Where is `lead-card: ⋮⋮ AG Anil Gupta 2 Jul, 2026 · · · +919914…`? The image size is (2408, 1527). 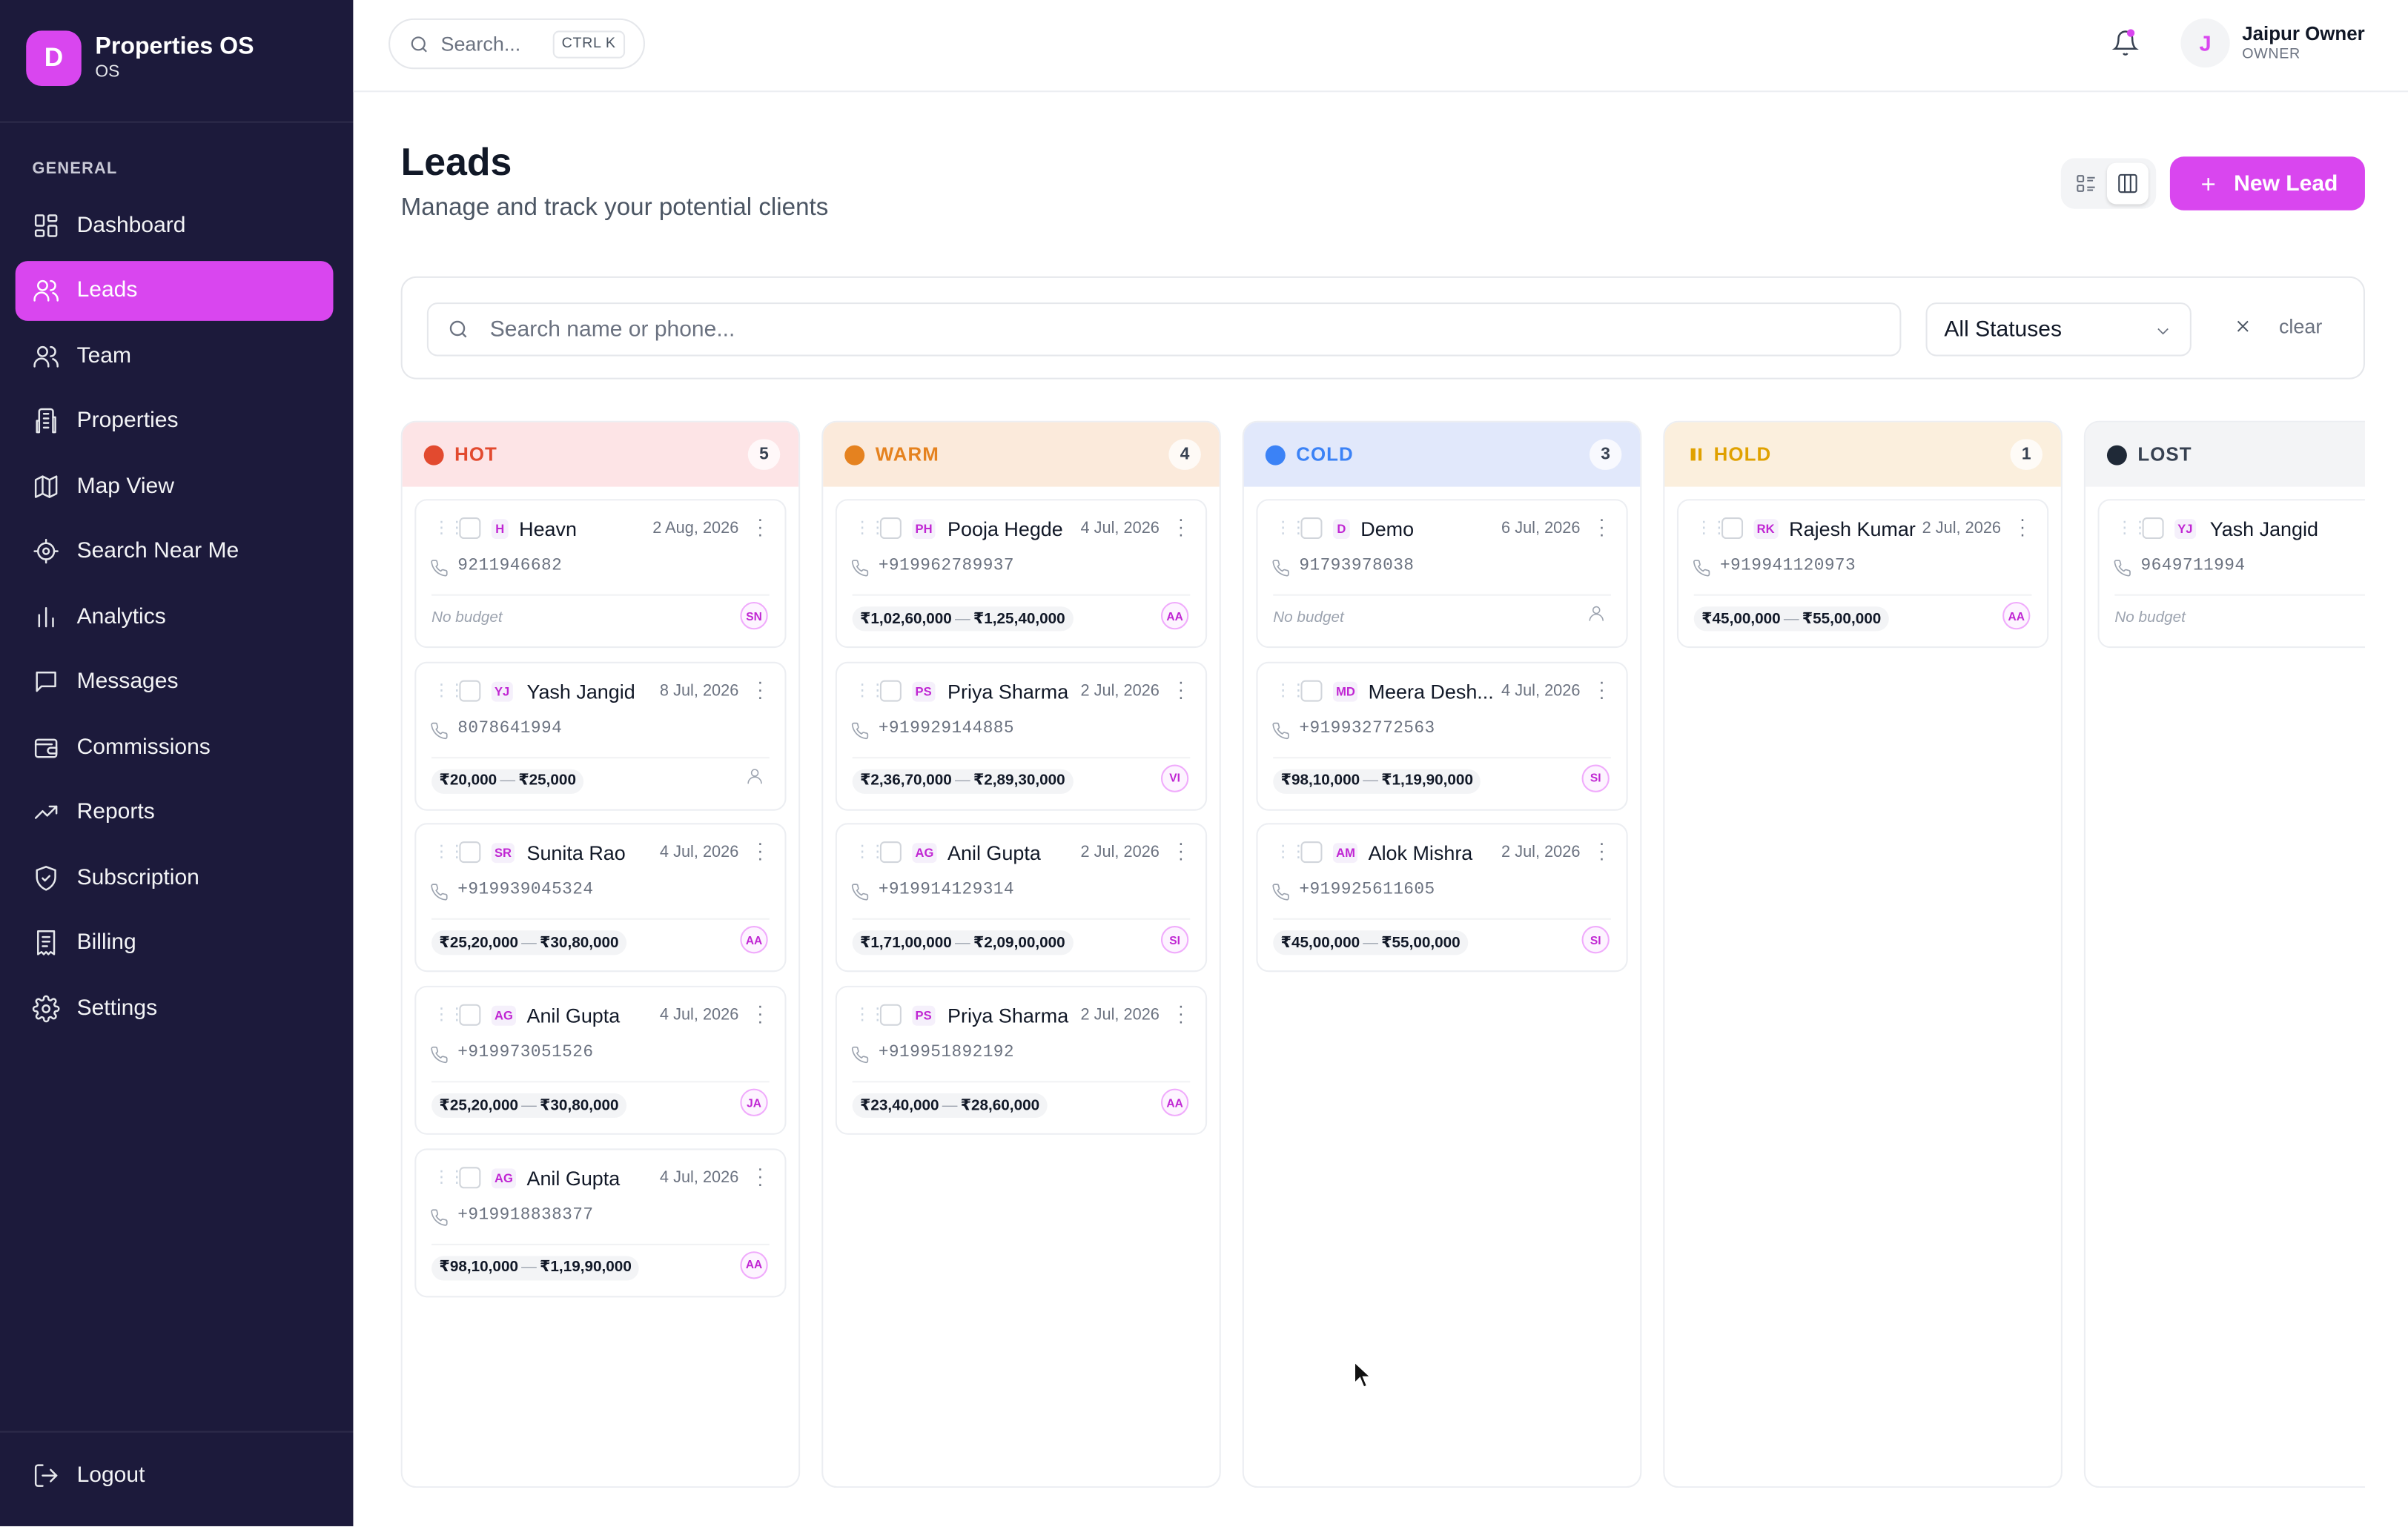 lead-card: ⋮⋮ AG Anil Gupta 2 Jul, 2026 · · · +919914… is located at coordinates (1022, 898).